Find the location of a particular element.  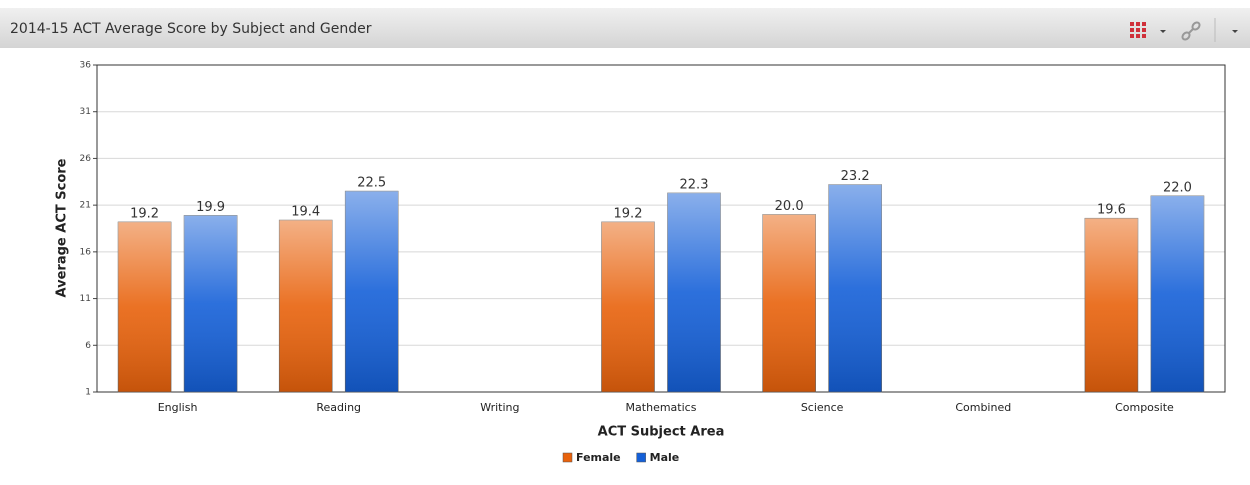

y-tick-label: 31 is located at coordinates (85, 112).